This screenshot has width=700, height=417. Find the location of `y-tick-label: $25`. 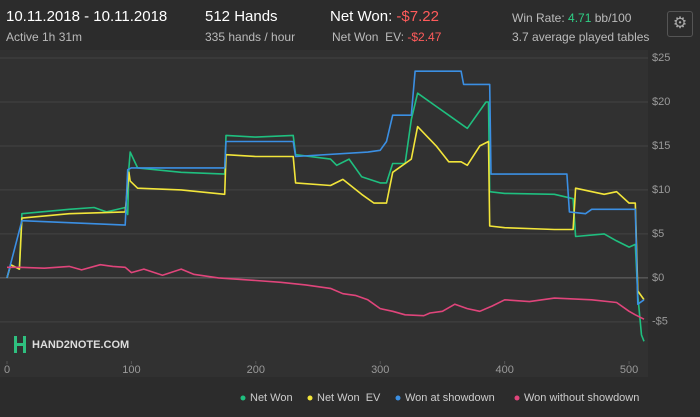

y-tick-label: $25 is located at coordinates (661, 58).